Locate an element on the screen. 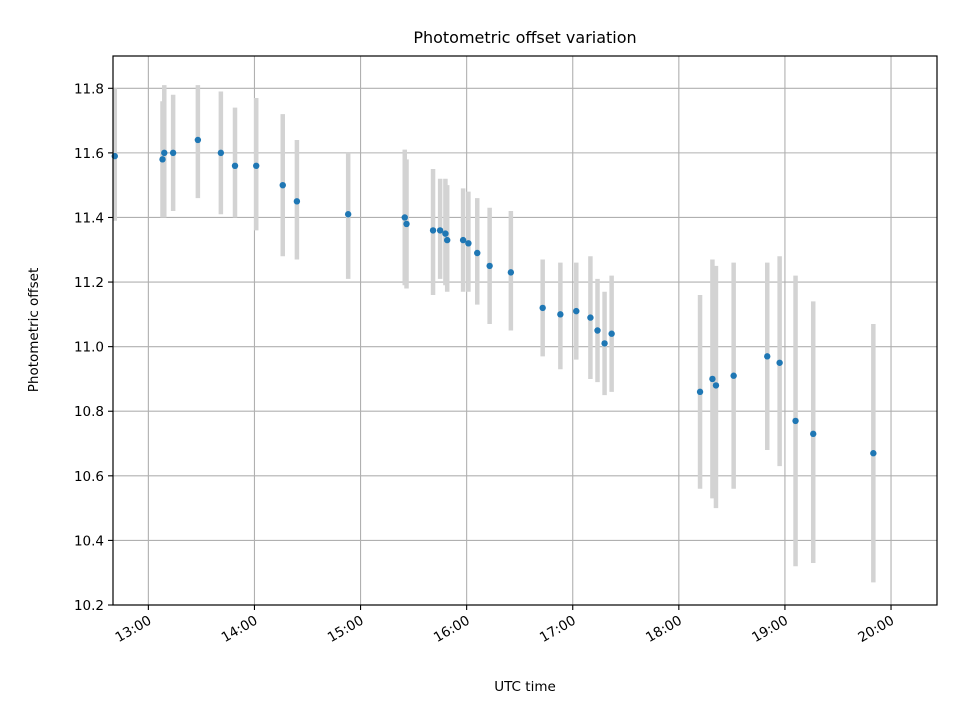 Image resolution: width=960 pixels, height=724 pixels. y-tick-label: 10.2 is located at coordinates (89, 606).